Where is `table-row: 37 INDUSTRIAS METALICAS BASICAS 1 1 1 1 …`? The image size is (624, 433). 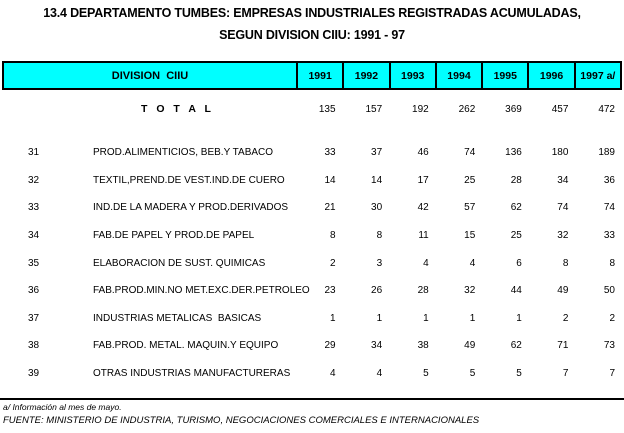
table-row: 37 INDUSTRIAS METALICAS BASICAS 1 1 1 1 … is located at coordinates (312, 319).